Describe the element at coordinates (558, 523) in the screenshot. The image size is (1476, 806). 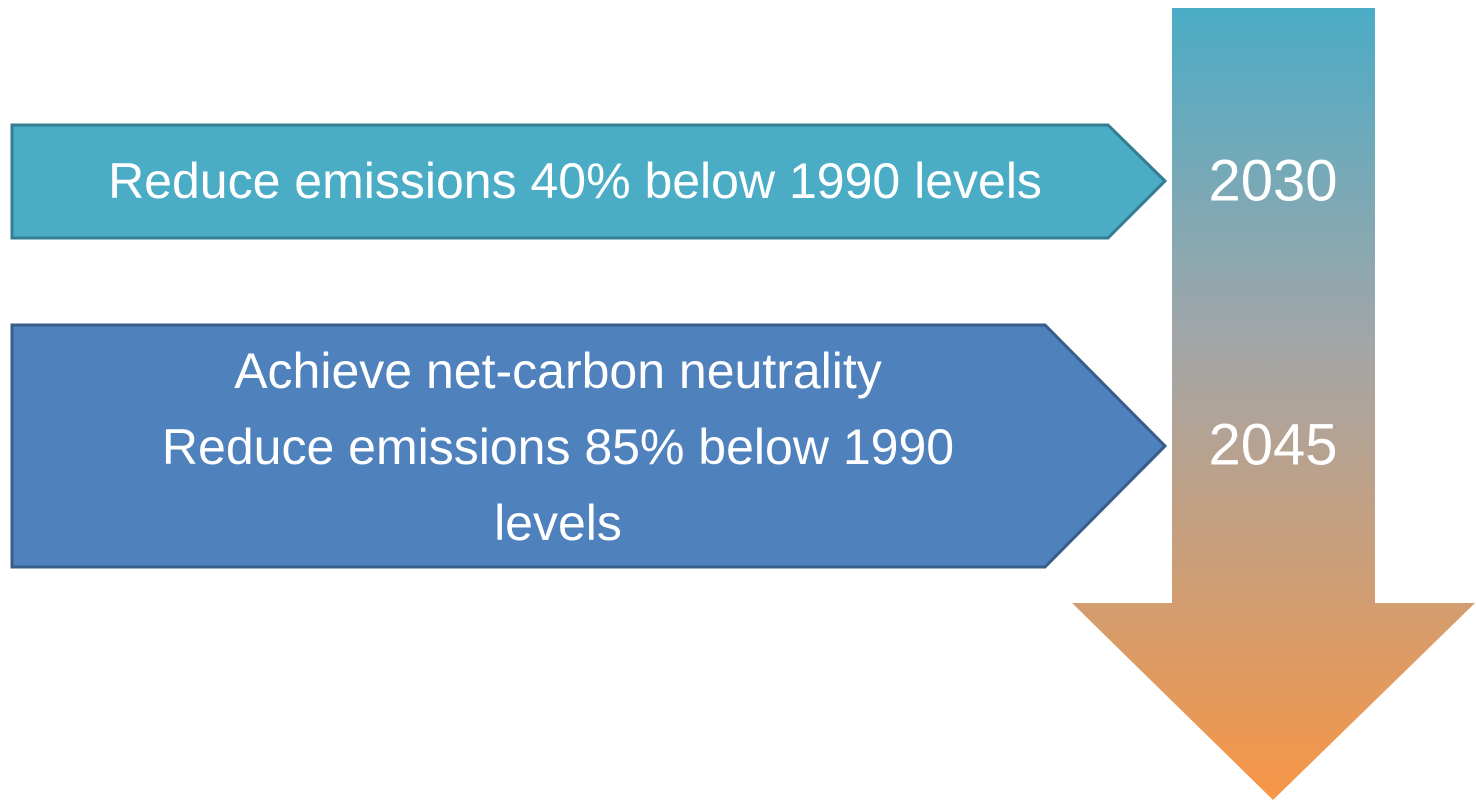
I see `goal-text: levels` at that location.